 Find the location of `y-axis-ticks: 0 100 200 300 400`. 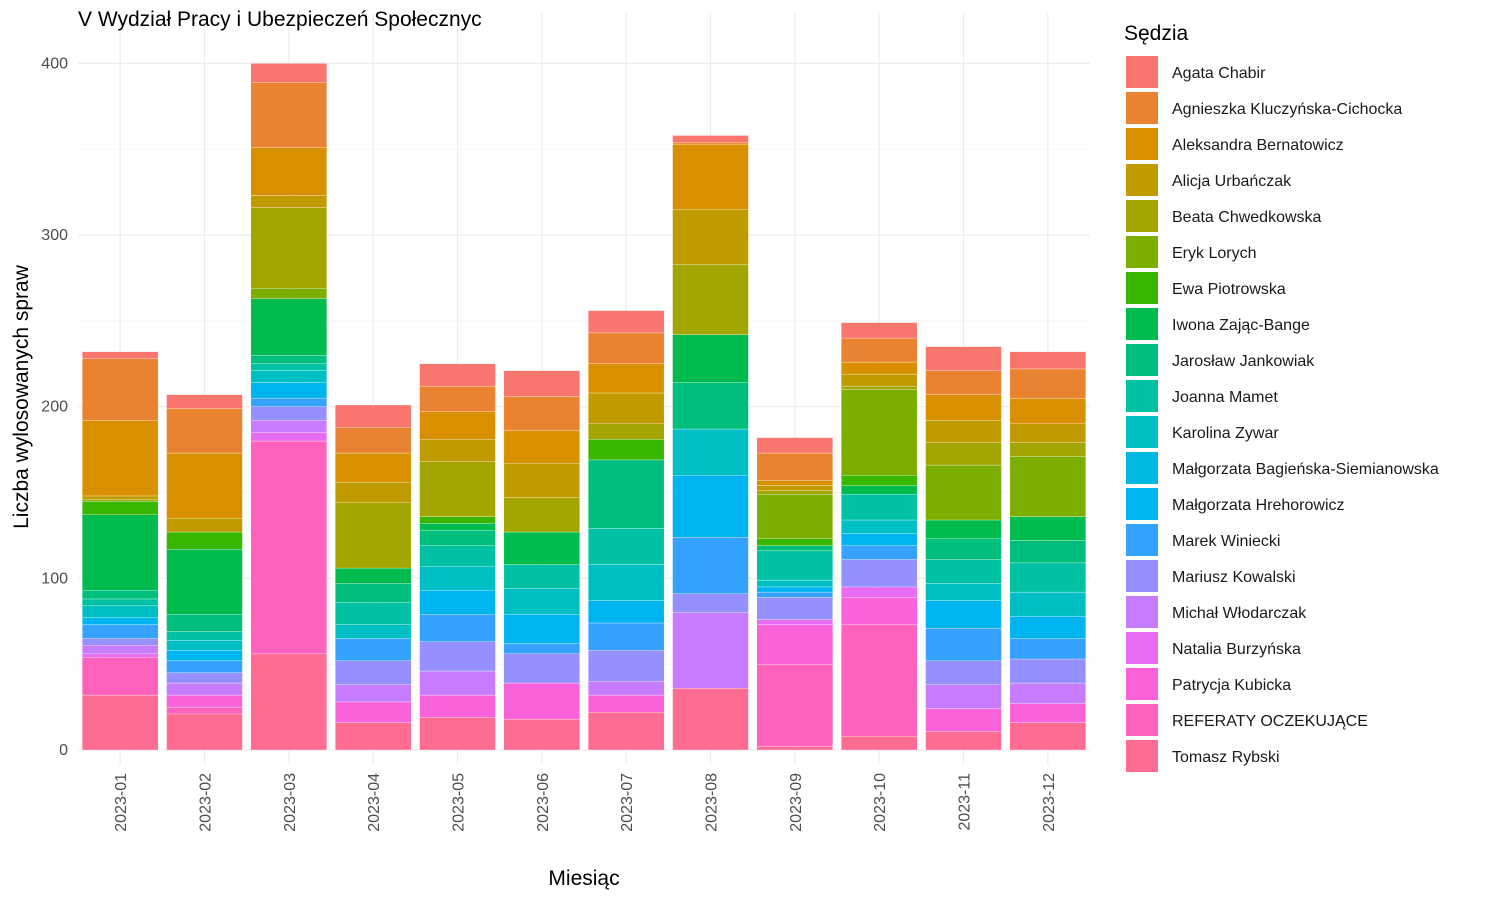

y-axis-ticks: 0 100 200 300 400 is located at coordinates (54, 407).